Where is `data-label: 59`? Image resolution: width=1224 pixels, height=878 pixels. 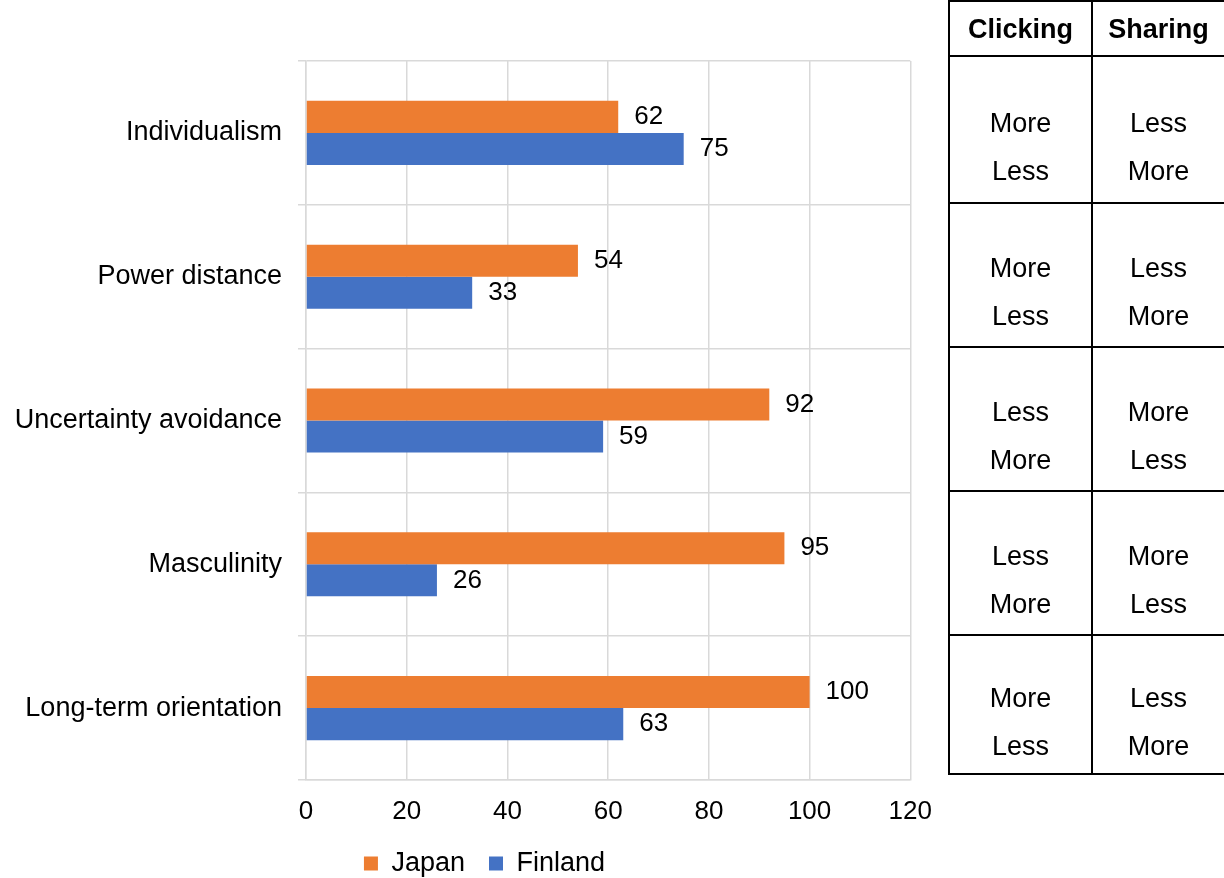
data-label: 59 is located at coordinates (634, 434).